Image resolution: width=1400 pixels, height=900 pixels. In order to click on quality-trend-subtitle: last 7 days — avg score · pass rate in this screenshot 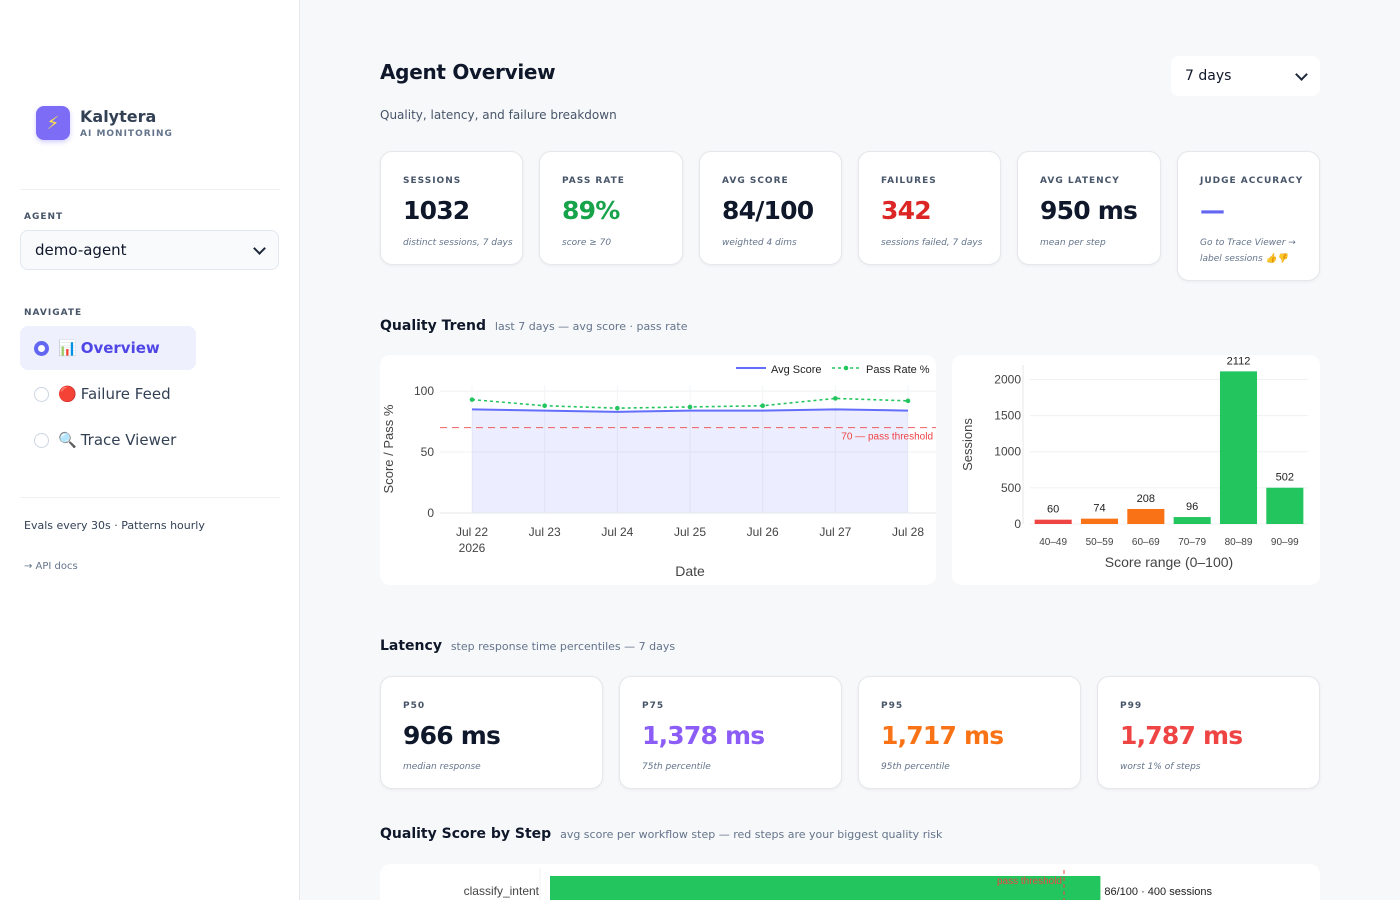, I will do `click(591, 326)`.